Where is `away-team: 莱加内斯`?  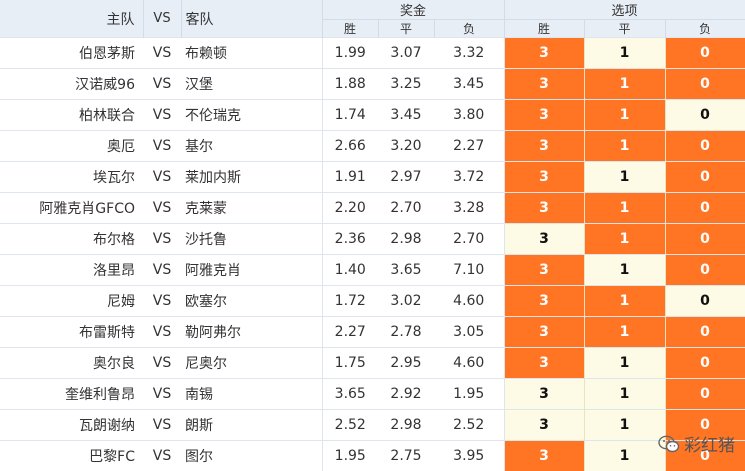 away-team: 莱加内斯 is located at coordinates (251, 177).